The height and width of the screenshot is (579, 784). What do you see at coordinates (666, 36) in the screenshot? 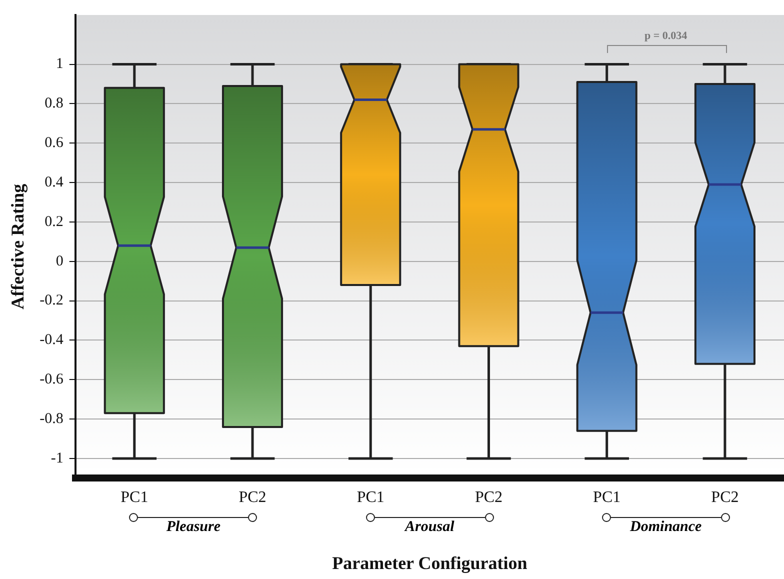
I see `annotation: p = 0.034` at bounding box center [666, 36].